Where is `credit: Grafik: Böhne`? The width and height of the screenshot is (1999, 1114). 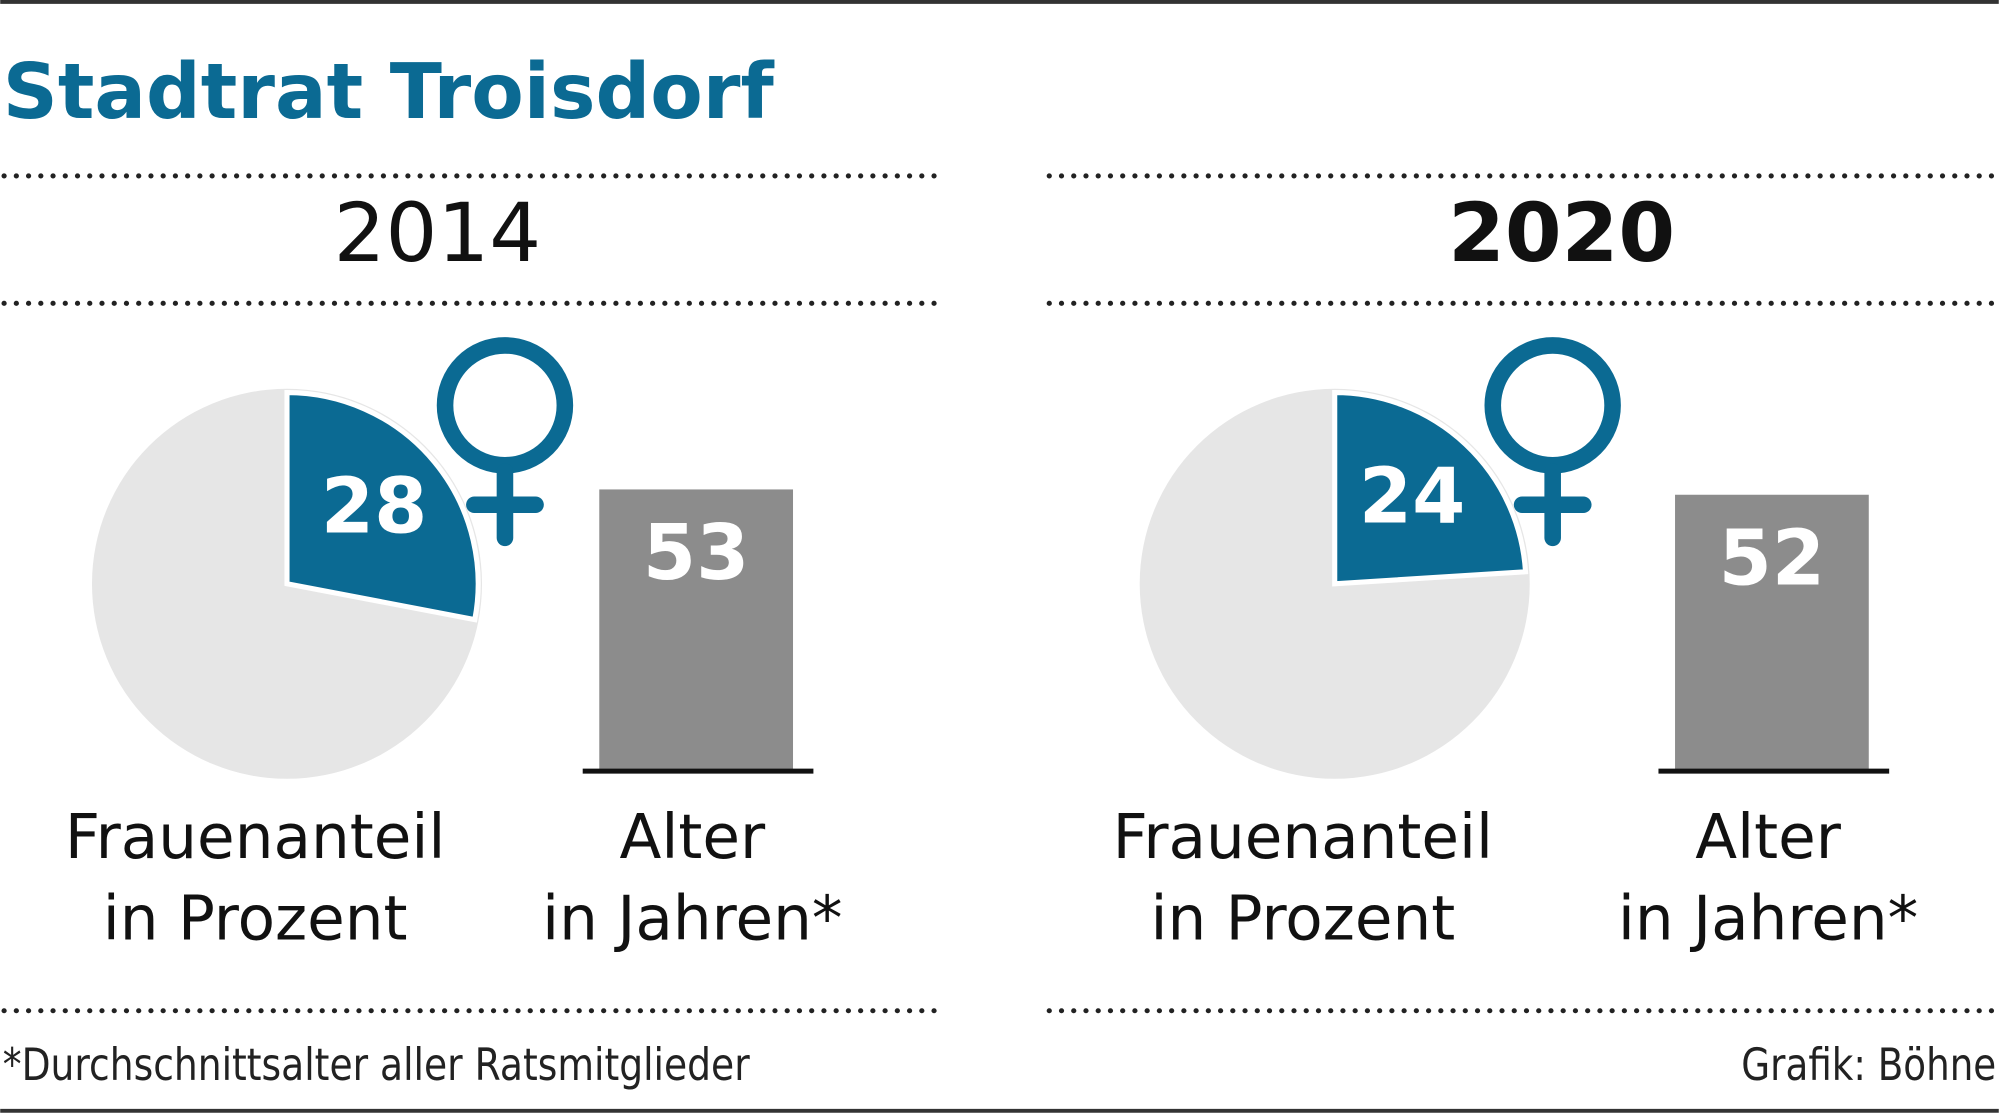
credit: Grafik: Böhne is located at coordinates (1868, 1065).